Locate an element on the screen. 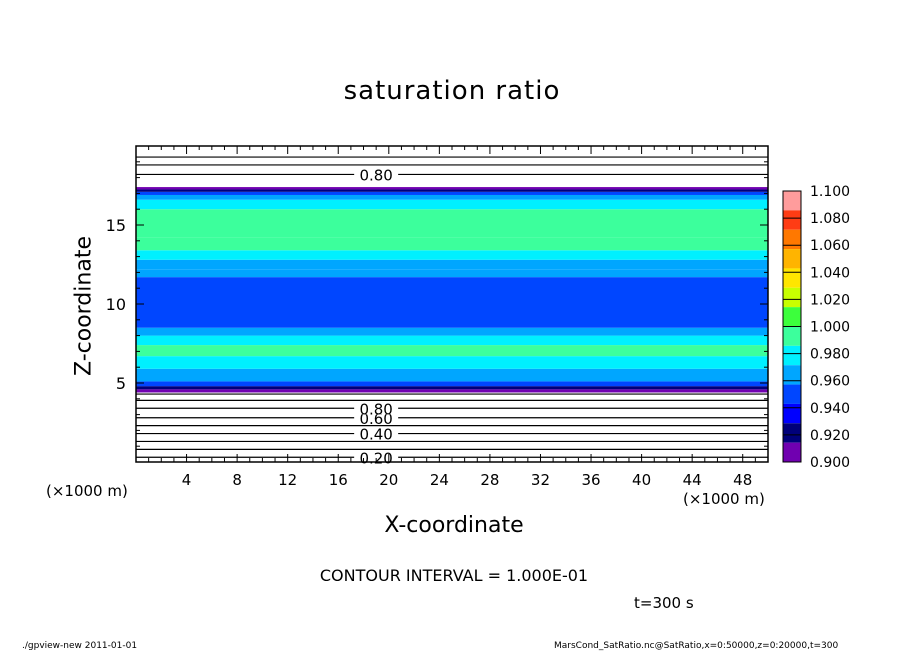 This screenshot has width=904, height=654. y-tick-label: 15 is located at coordinates (116, 225).